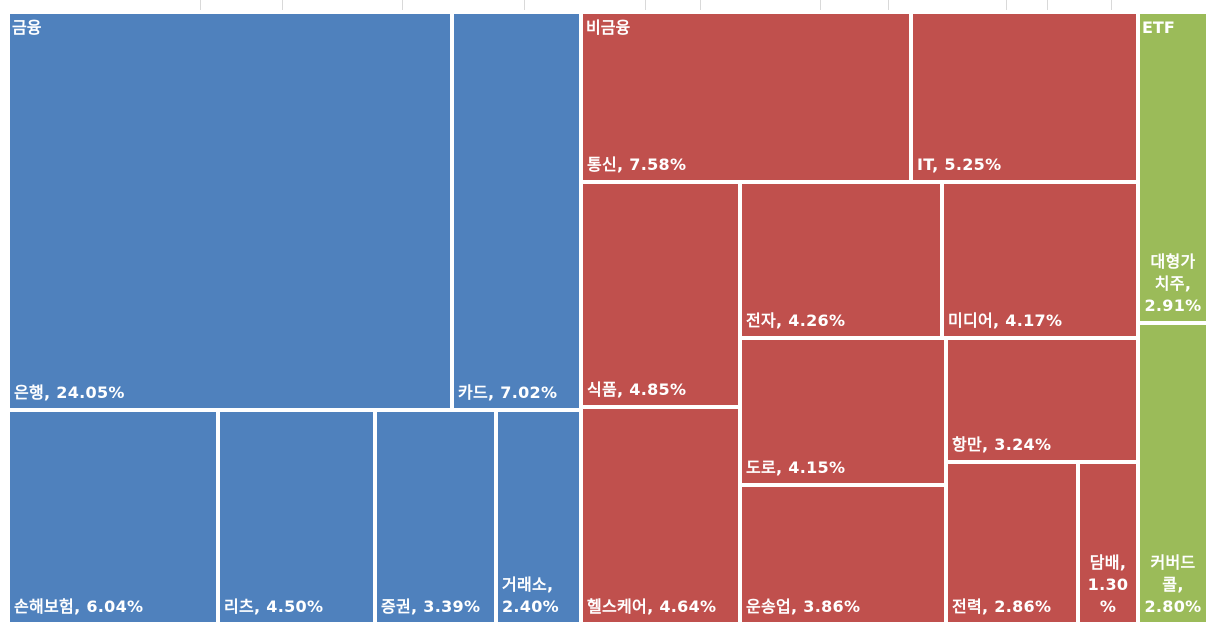 The height and width of the screenshot is (628, 1212). Describe the element at coordinates (1173, 584) in the screenshot. I see `treemap-tile-label: 커버드 콜, 2.80%` at that location.